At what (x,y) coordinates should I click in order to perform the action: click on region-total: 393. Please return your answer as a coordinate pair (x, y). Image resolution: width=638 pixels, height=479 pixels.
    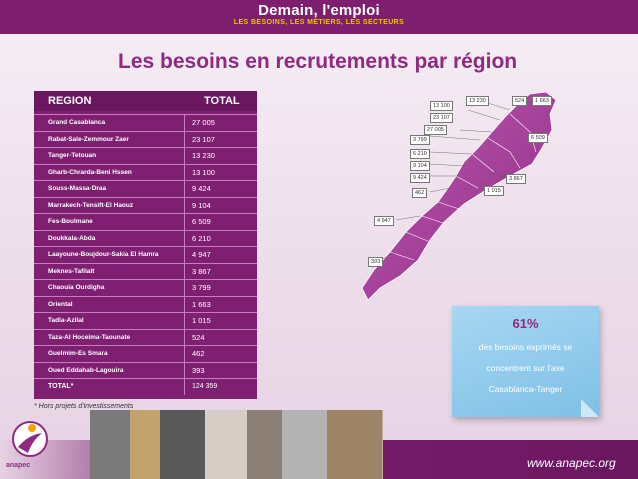
    Looking at the image, I should click on (198, 370).